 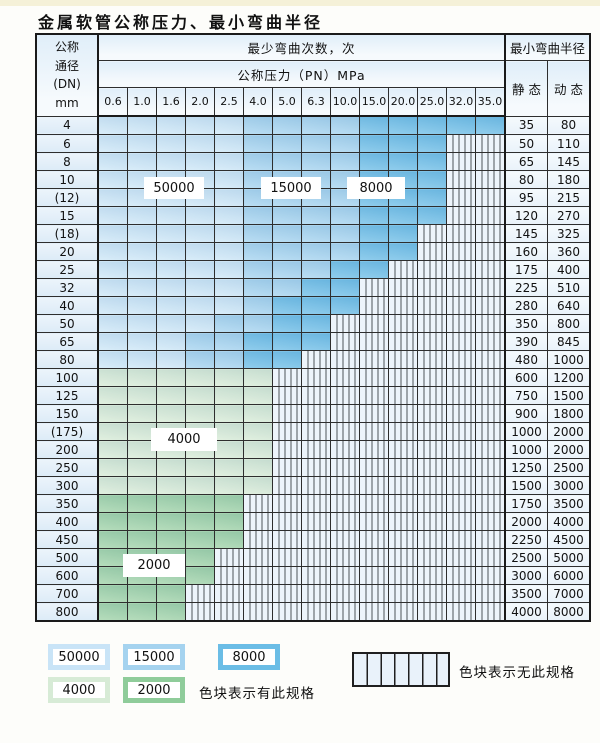 I want to click on page-title: 金属软管公称压力、最小弯曲半径, so click(x=181, y=22).